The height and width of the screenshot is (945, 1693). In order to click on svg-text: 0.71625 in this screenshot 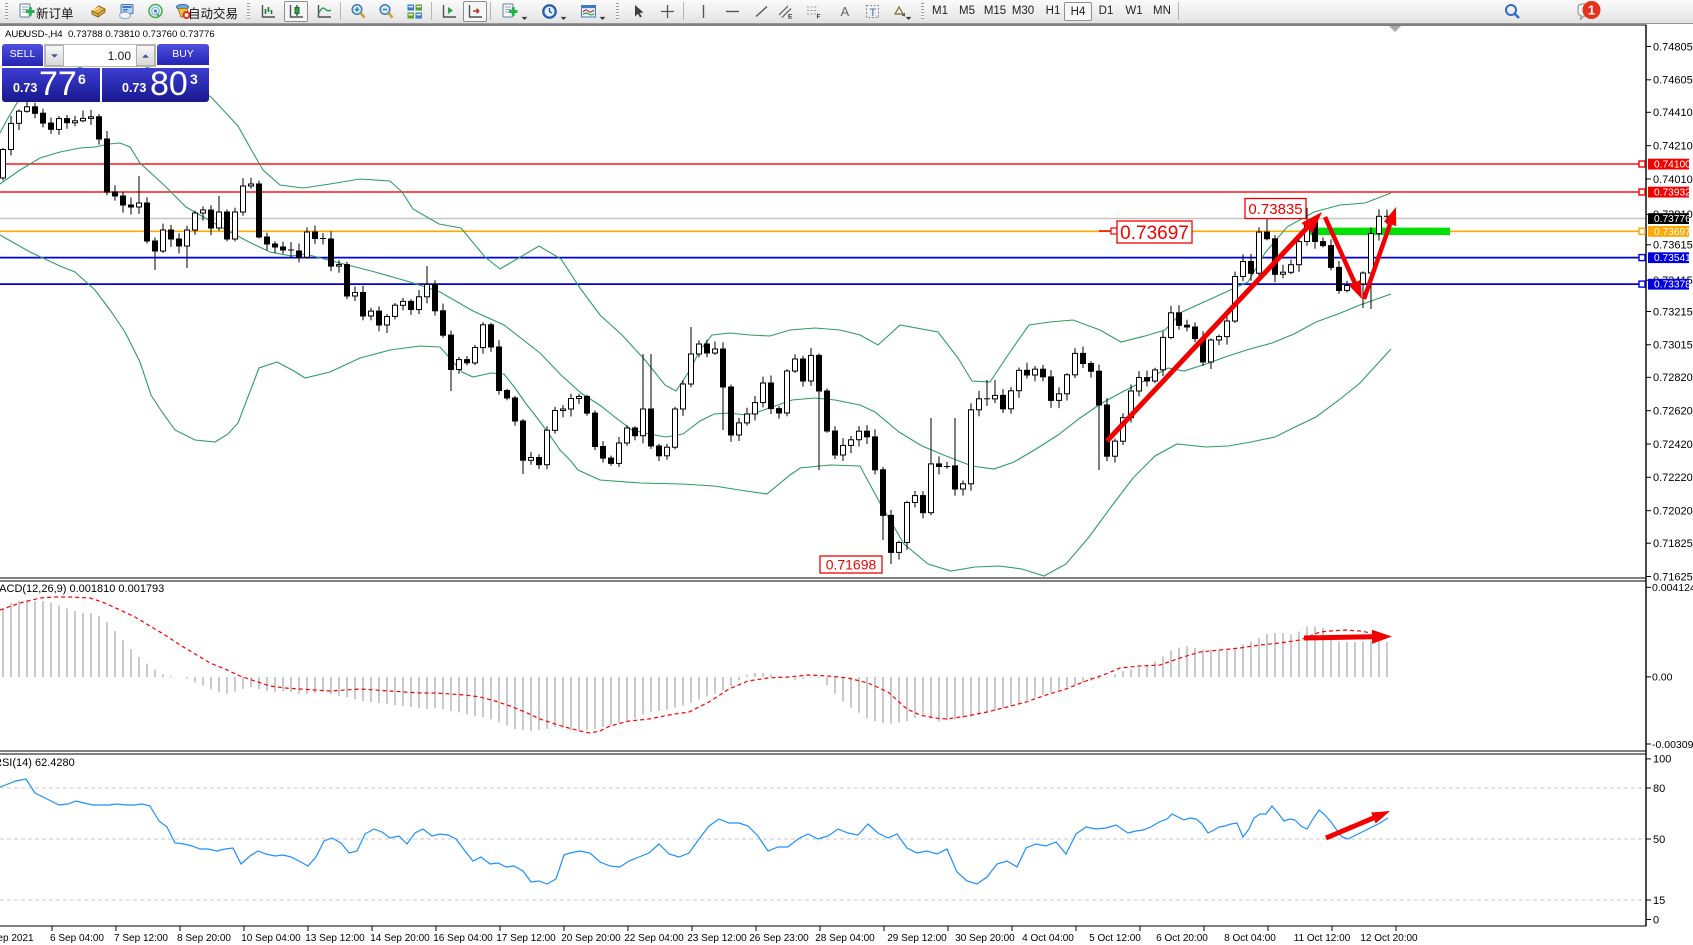, I will do `click(1673, 577)`.